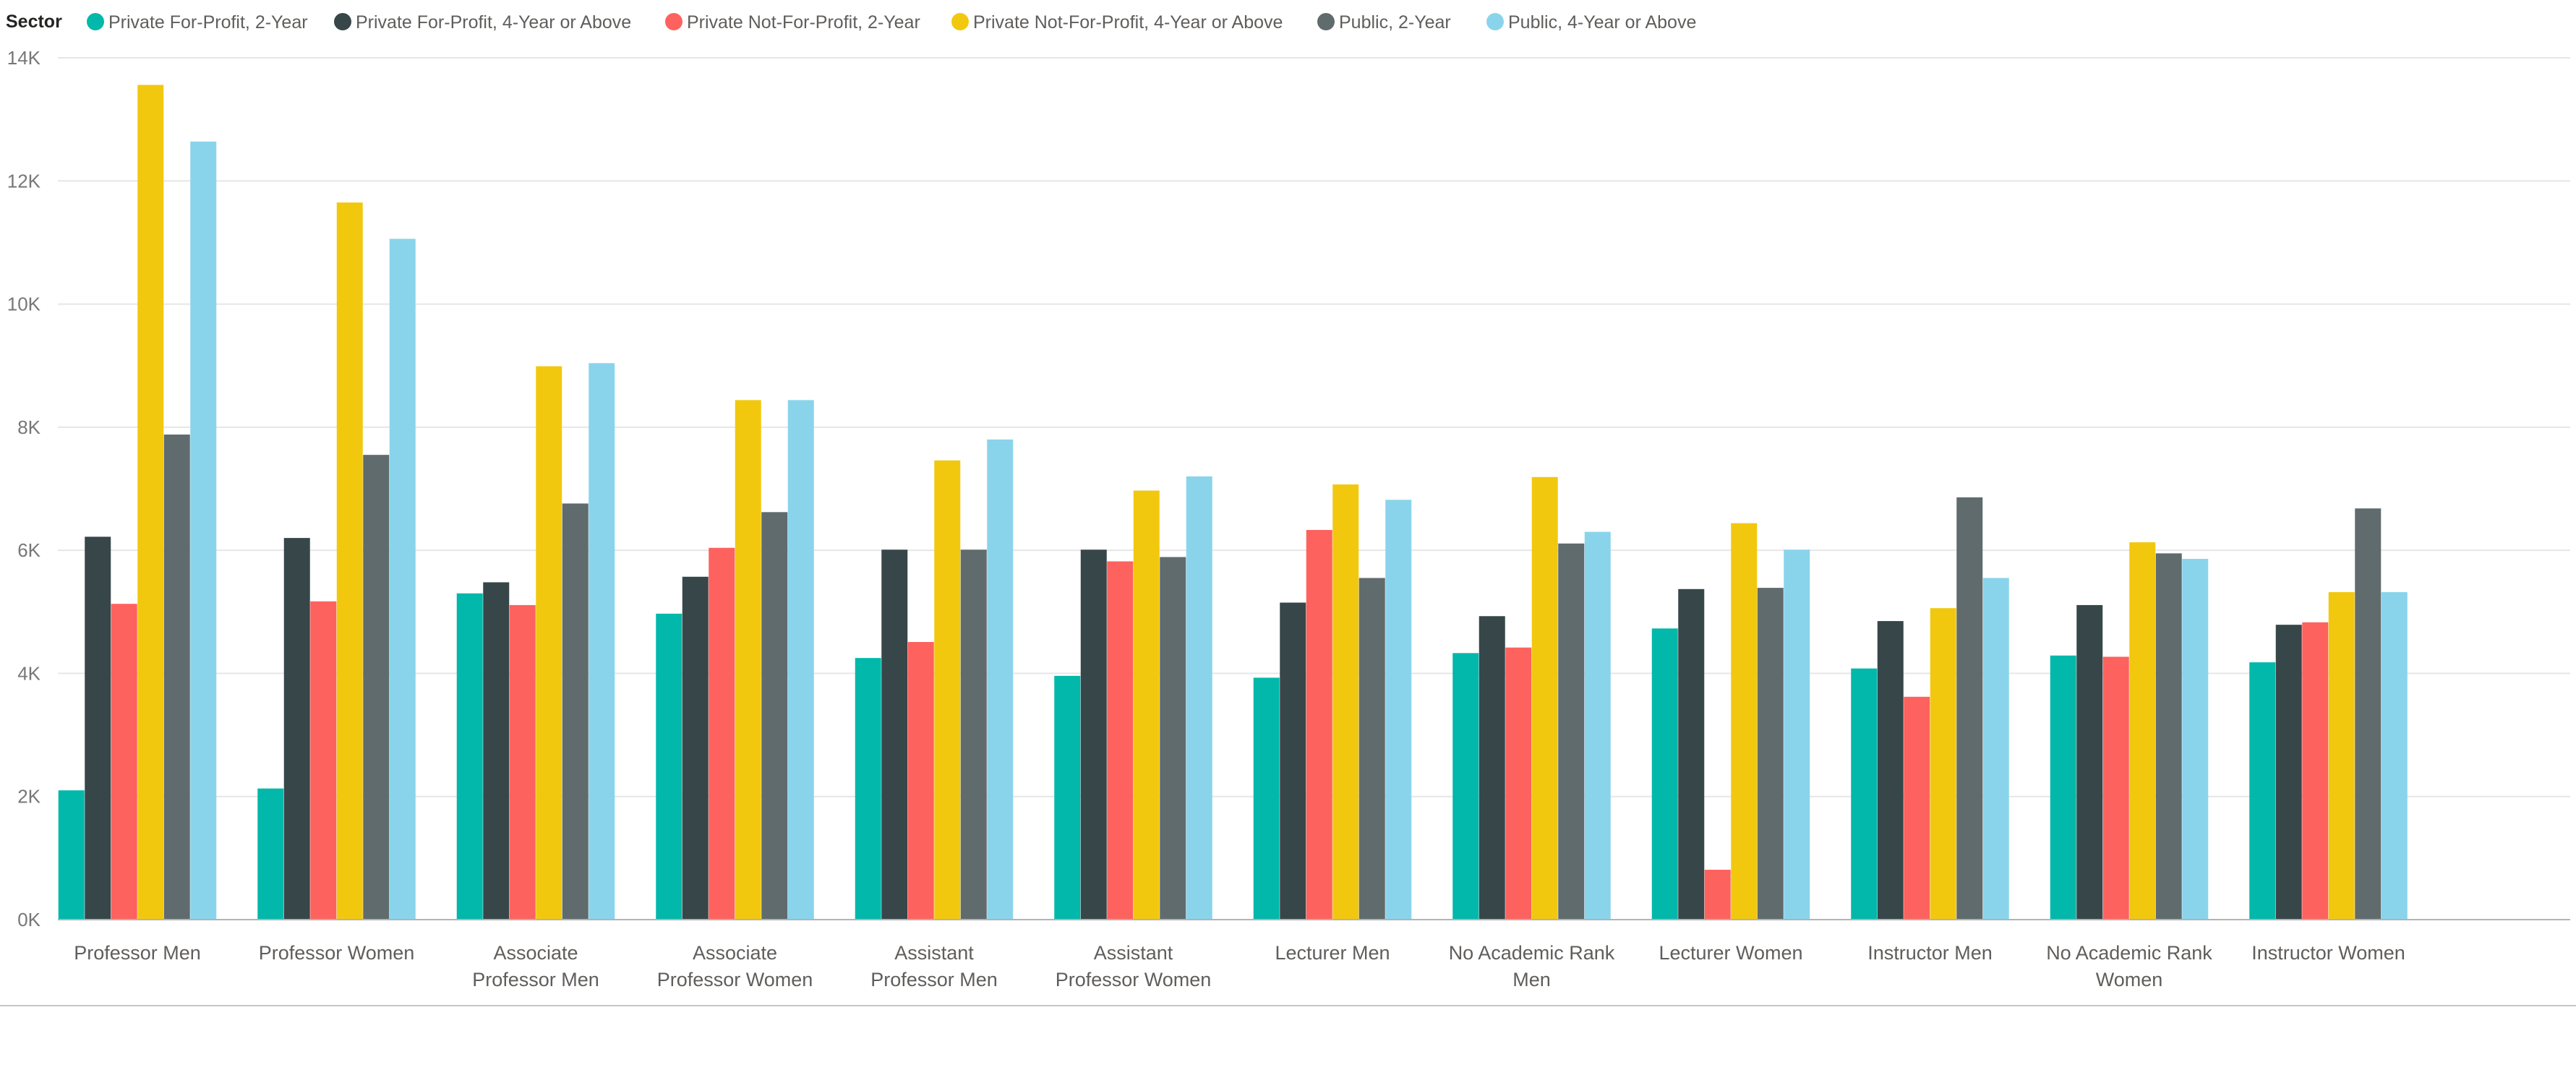 This screenshot has width=2576, height=1070. What do you see at coordinates (2328, 953) in the screenshot?
I see `x-tick-label: Instructor Women` at bounding box center [2328, 953].